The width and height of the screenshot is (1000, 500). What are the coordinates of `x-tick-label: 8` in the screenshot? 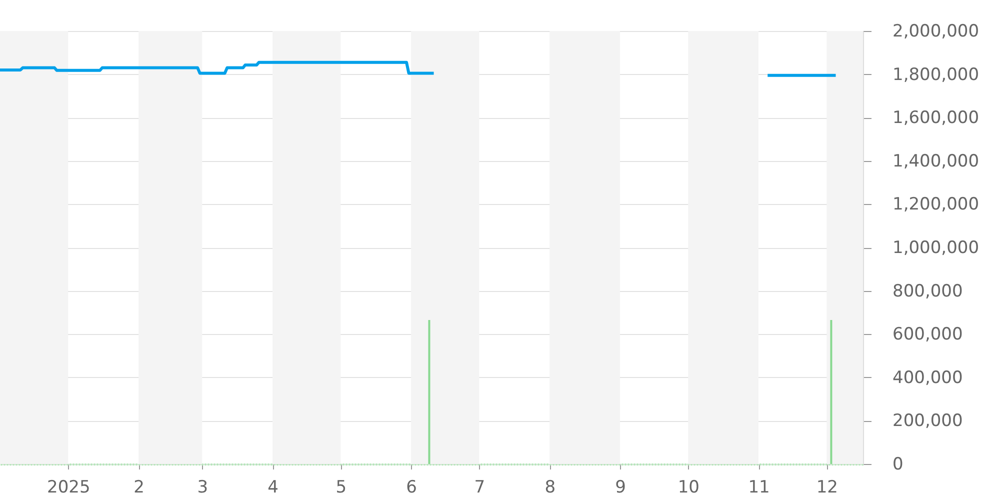 It's located at (550, 488).